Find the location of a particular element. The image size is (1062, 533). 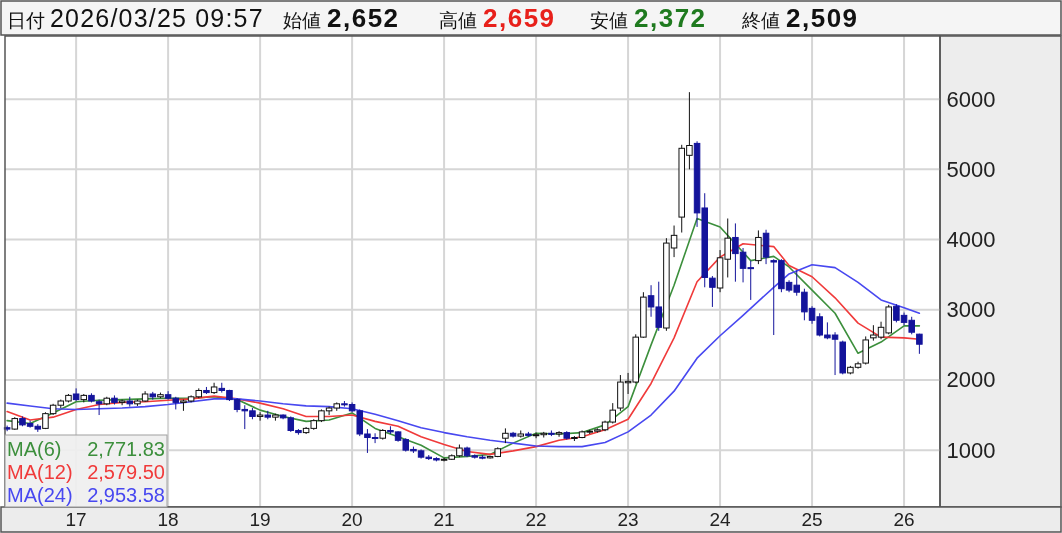

x-tick-label: 21 is located at coordinates (444, 519).